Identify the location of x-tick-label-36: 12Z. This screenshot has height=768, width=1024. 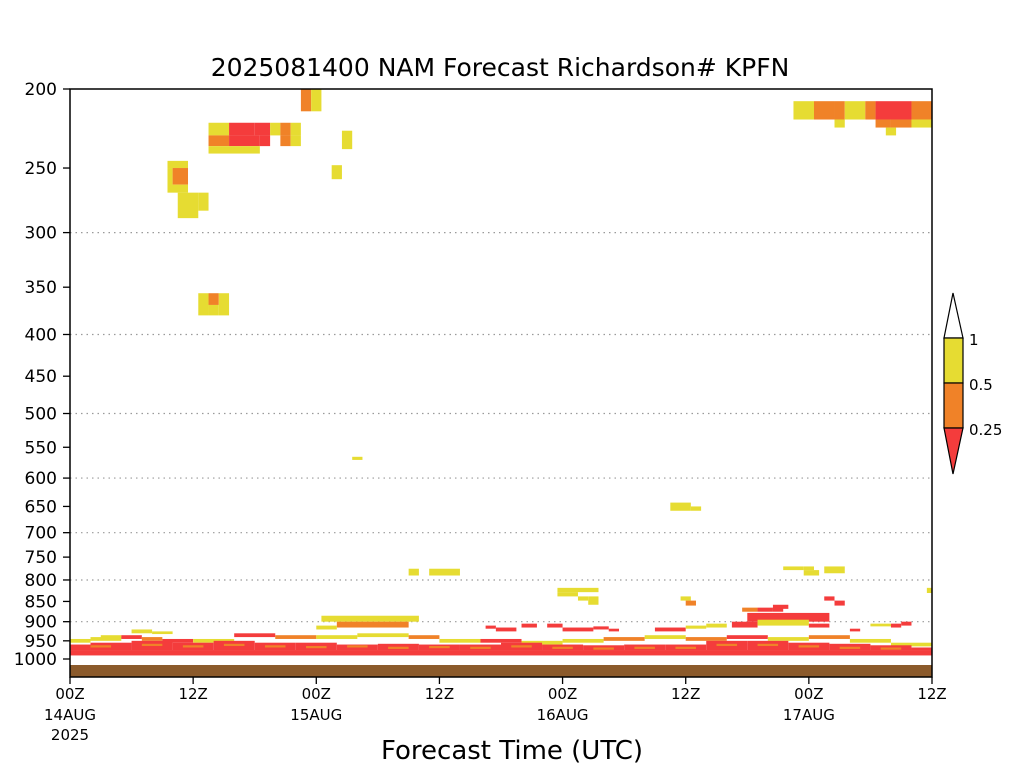
(439, 694).